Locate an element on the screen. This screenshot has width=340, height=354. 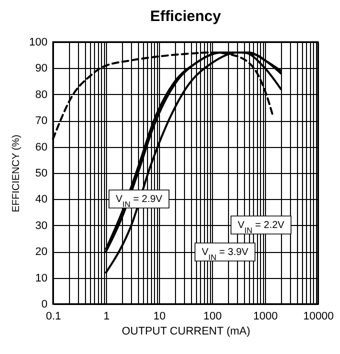
y-tick-label: 20 is located at coordinates (41, 252).